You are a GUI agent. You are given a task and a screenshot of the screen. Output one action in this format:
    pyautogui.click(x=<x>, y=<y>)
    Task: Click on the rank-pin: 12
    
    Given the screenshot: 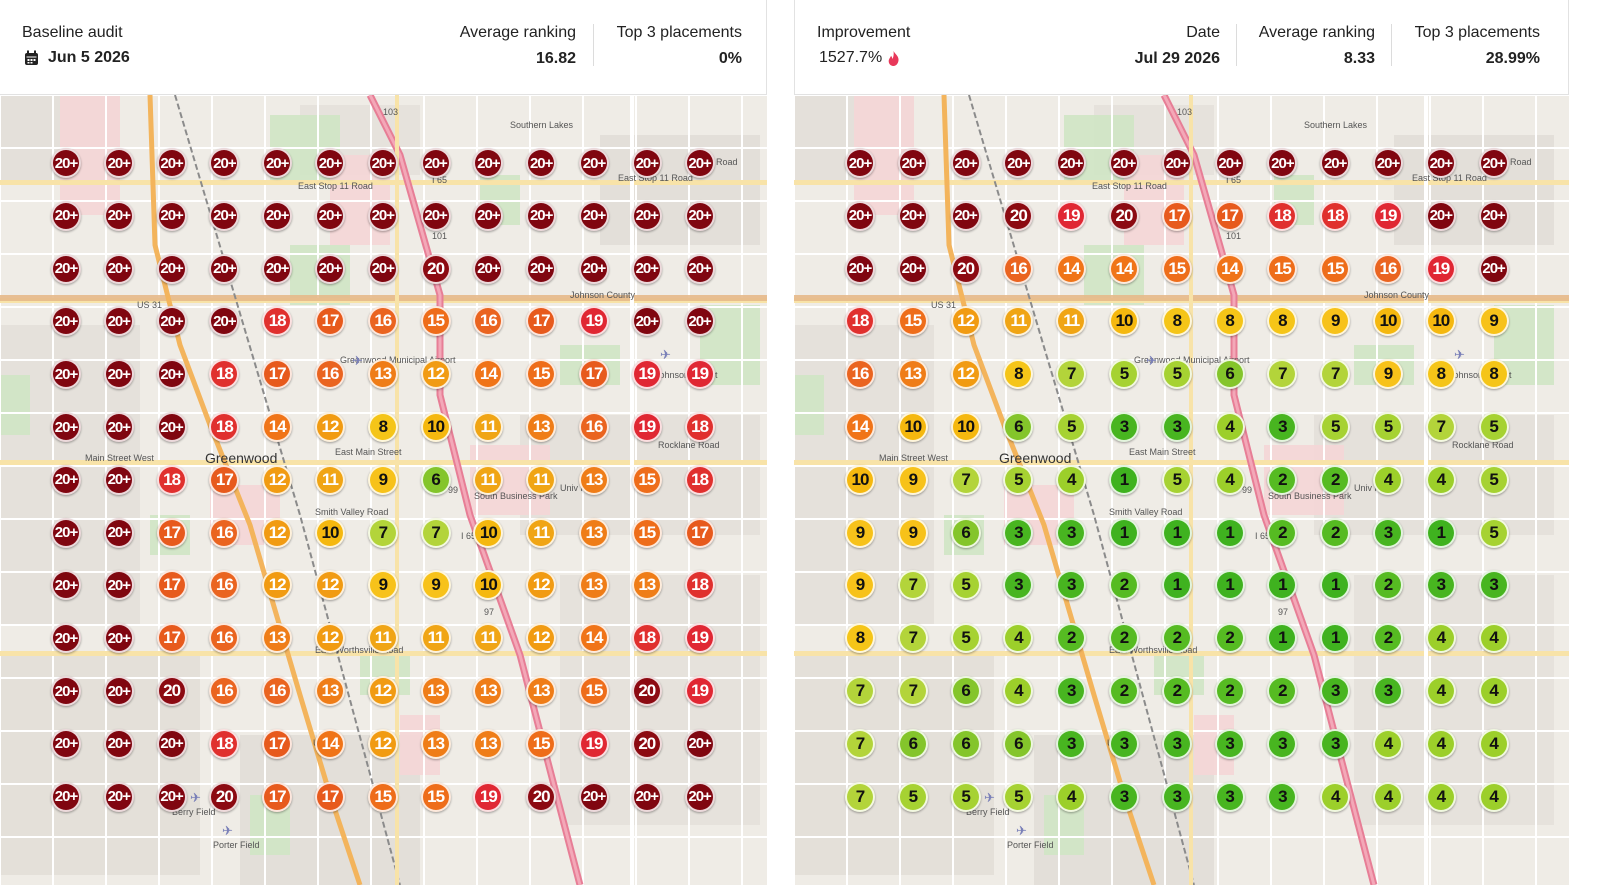 What is the action you would take?
    pyautogui.click(x=330, y=638)
    